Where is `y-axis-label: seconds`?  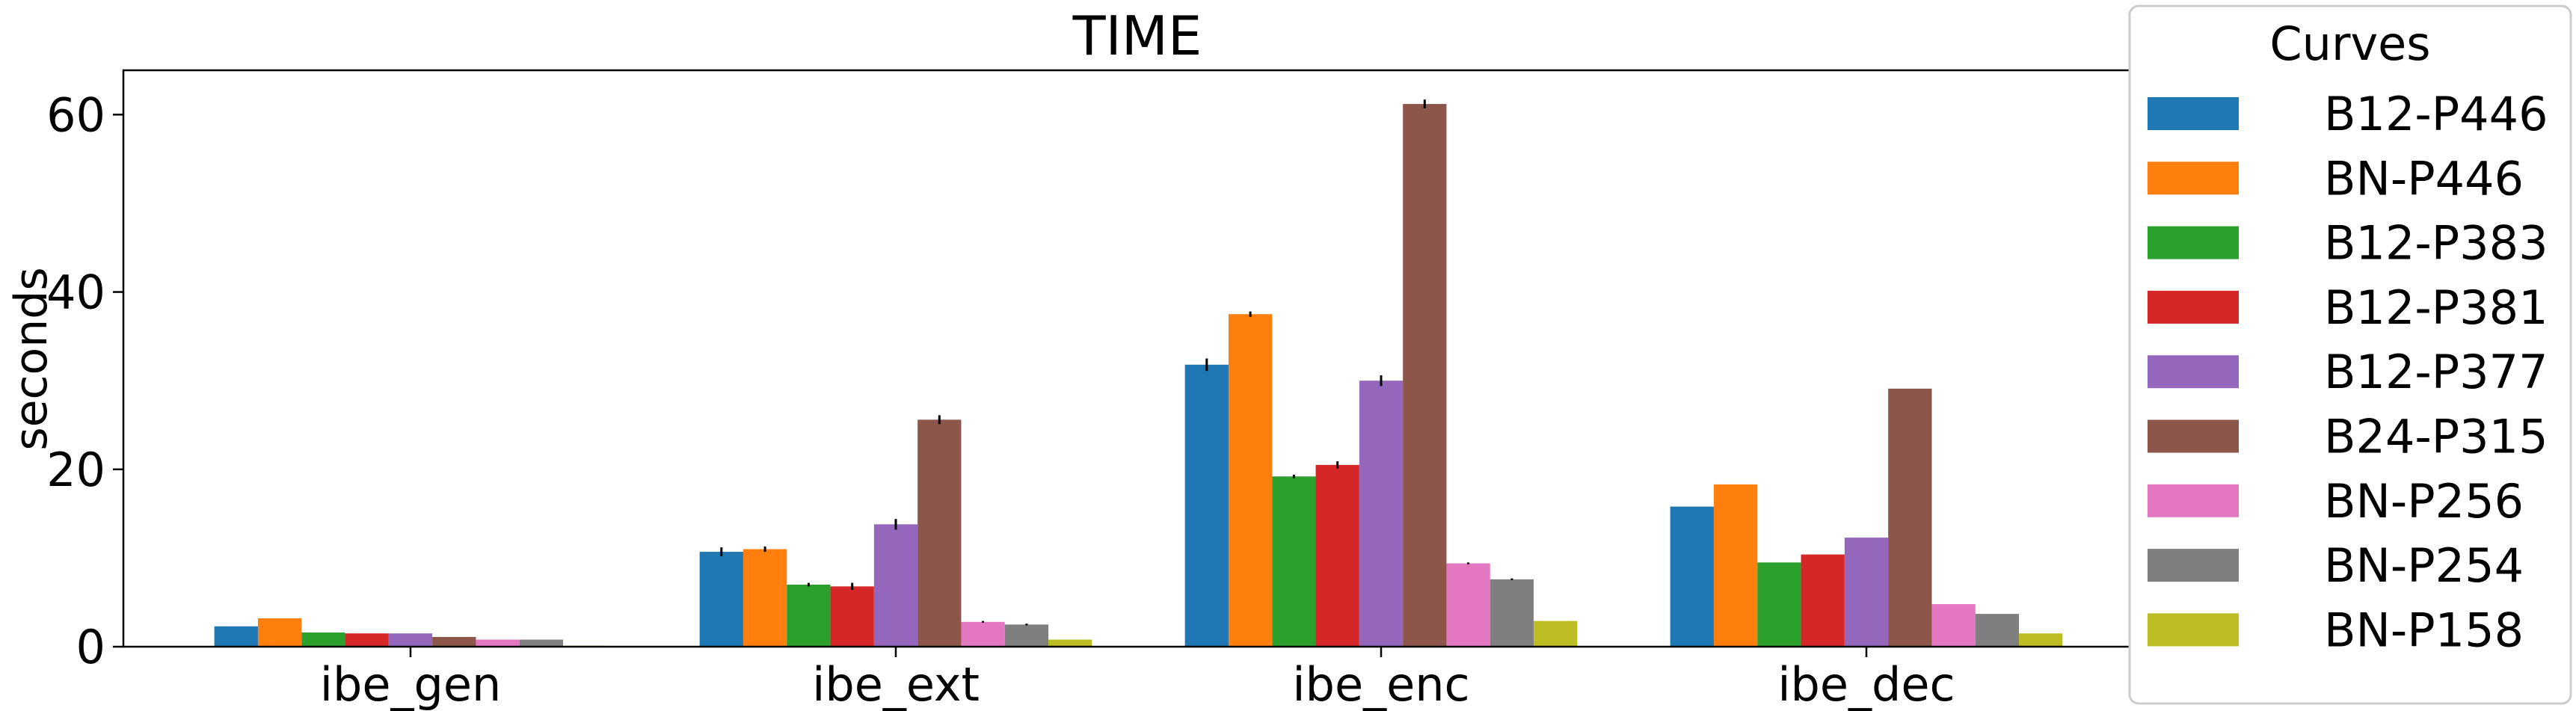 y-axis-label: seconds is located at coordinates (31, 359).